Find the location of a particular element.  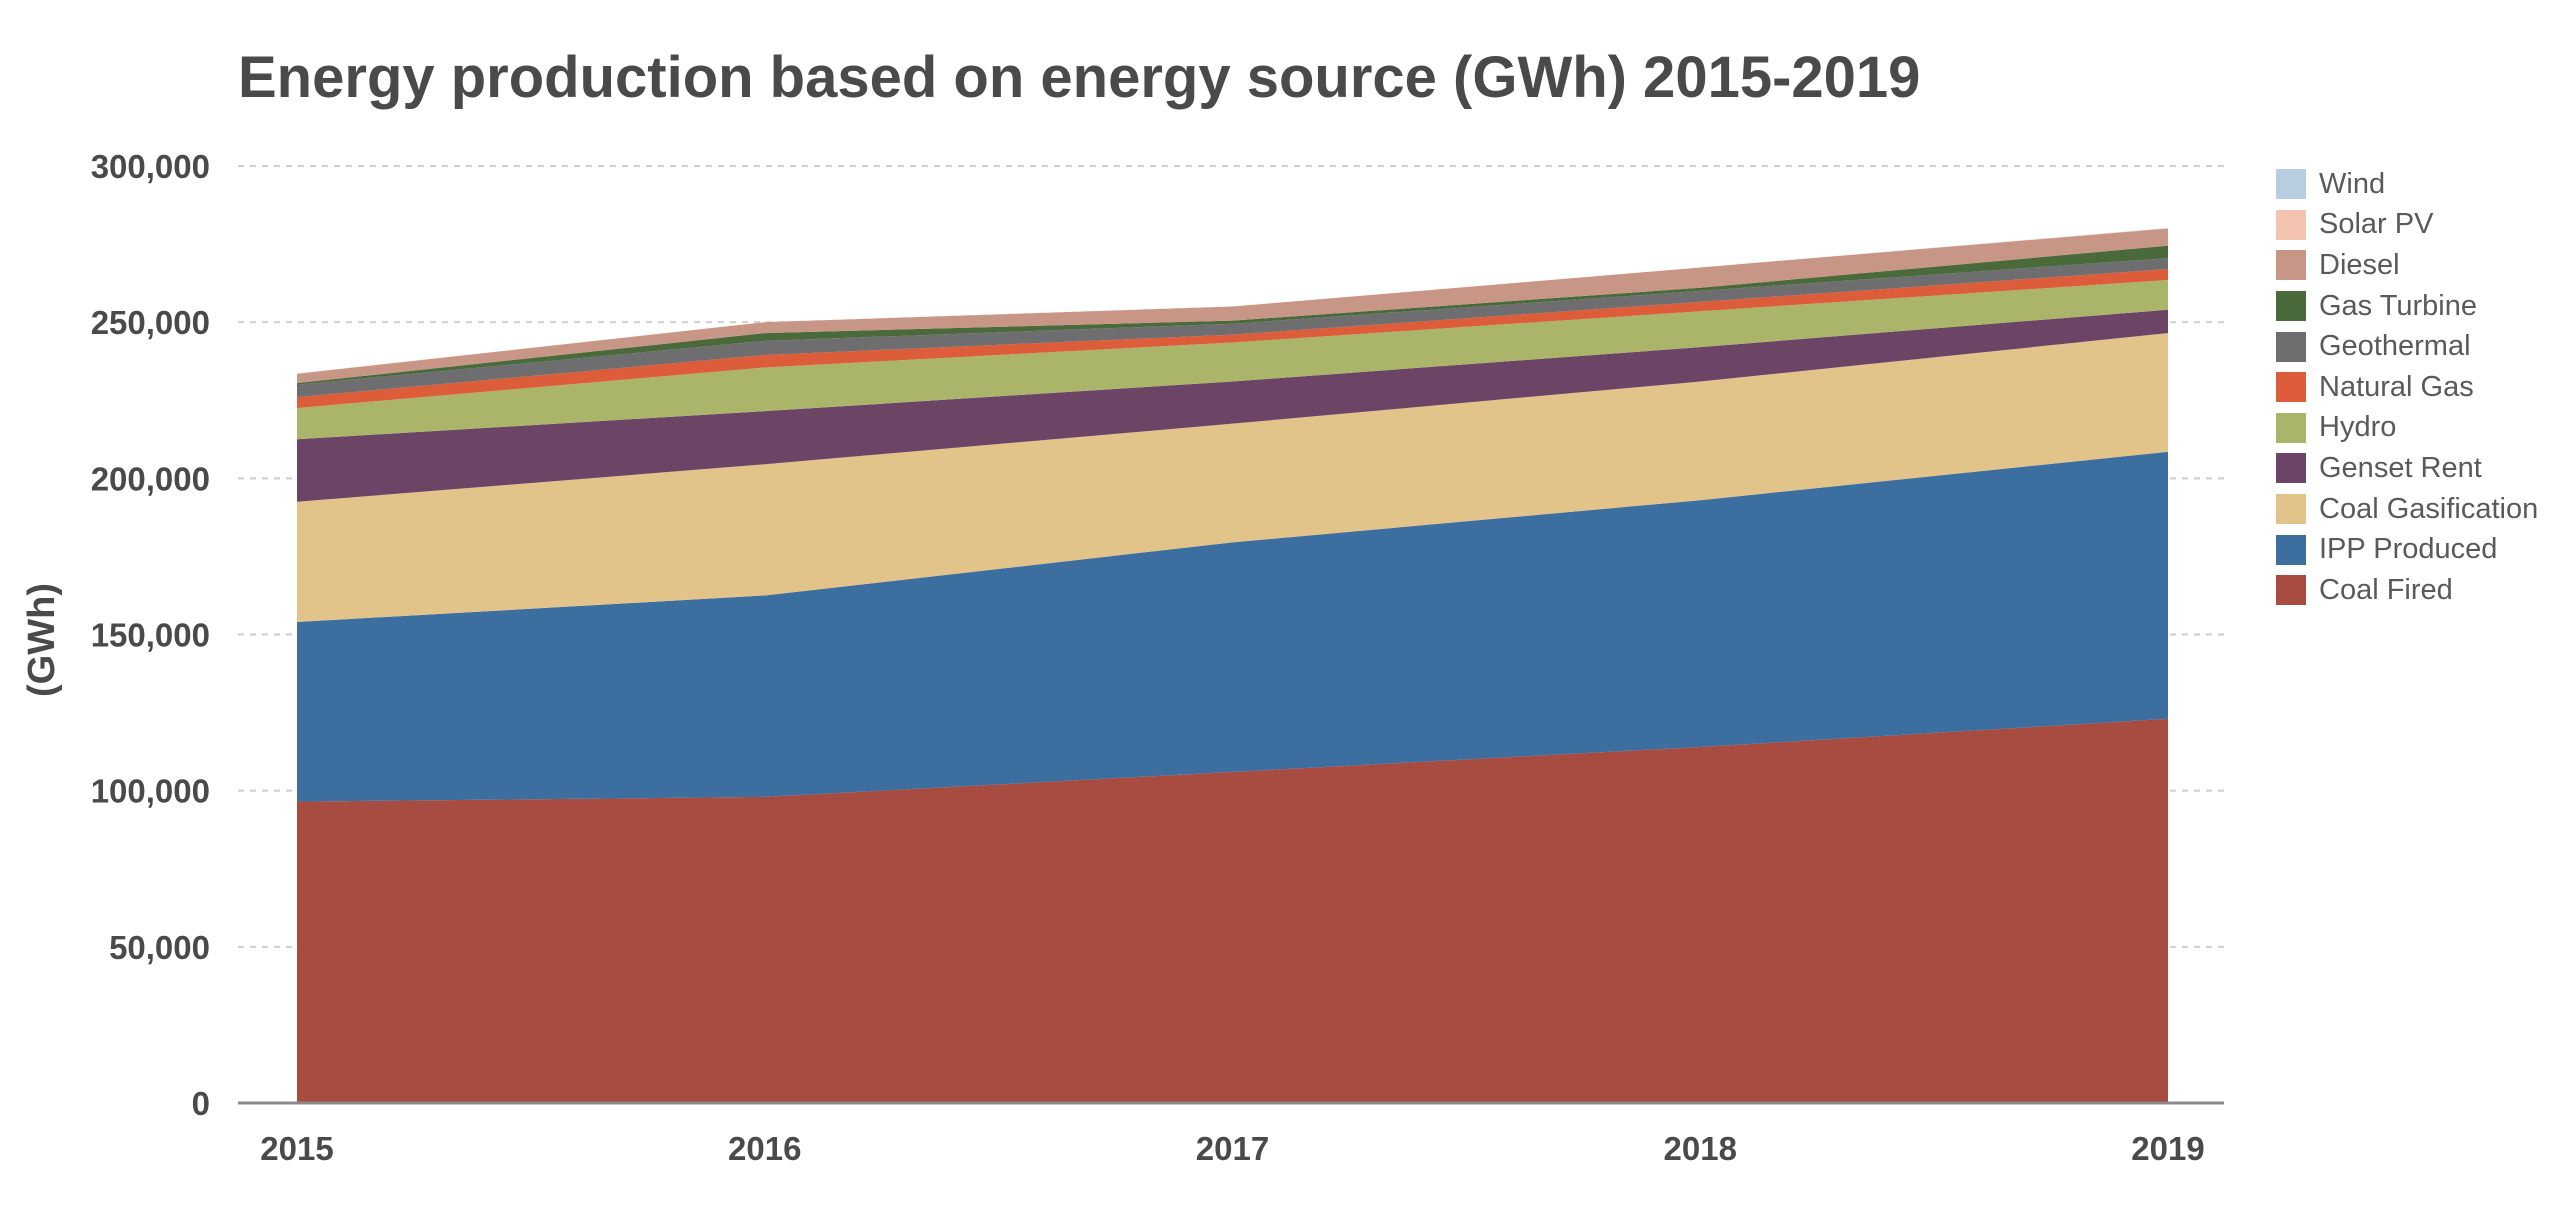

legend-label: Natural Gas is located at coordinates (2396, 386).